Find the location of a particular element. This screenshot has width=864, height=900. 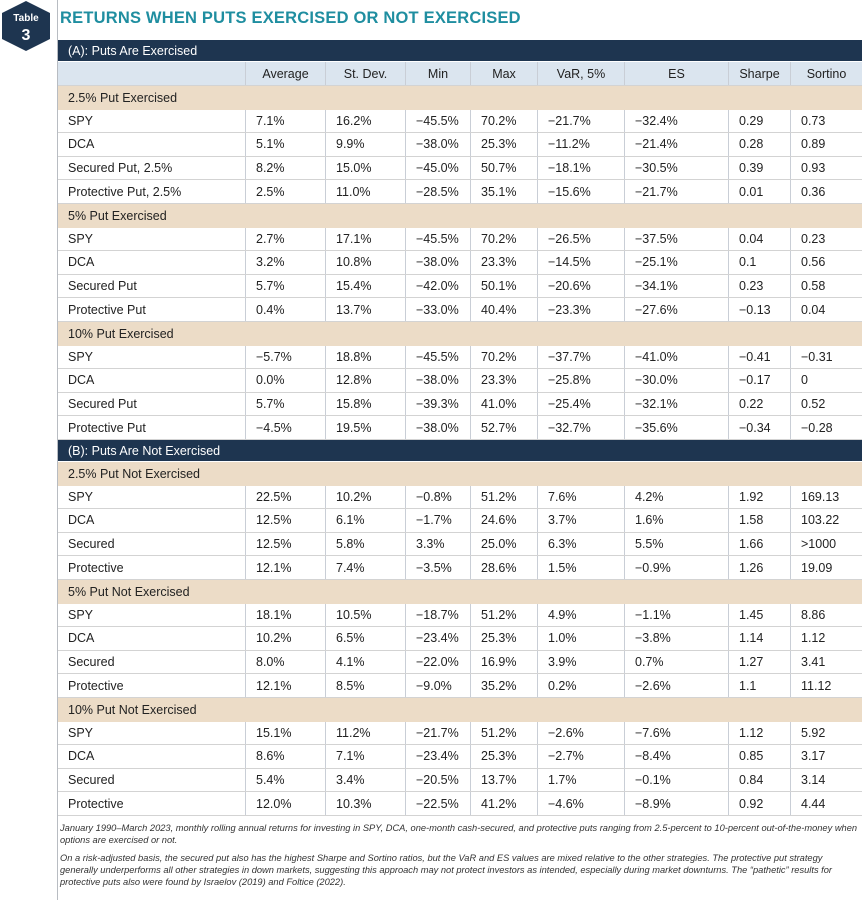

cell-value: −15.6% is located at coordinates (580, 191).